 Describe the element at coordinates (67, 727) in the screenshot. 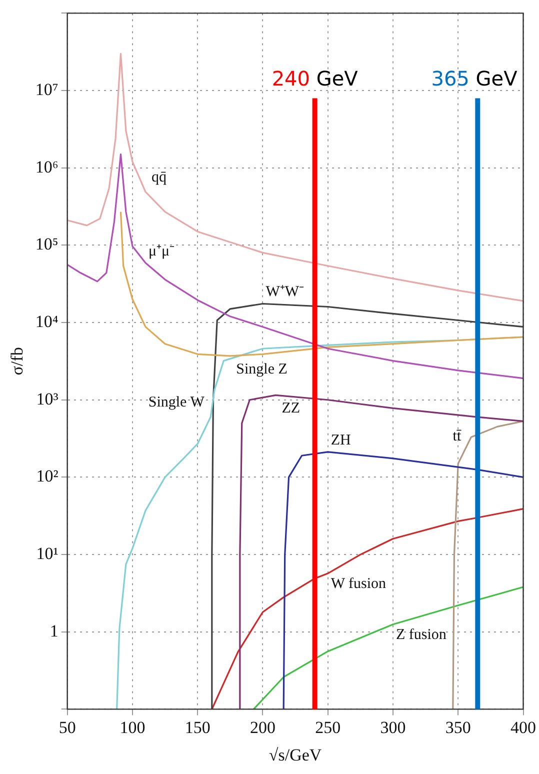

I see `x-tick-label: 50` at that location.